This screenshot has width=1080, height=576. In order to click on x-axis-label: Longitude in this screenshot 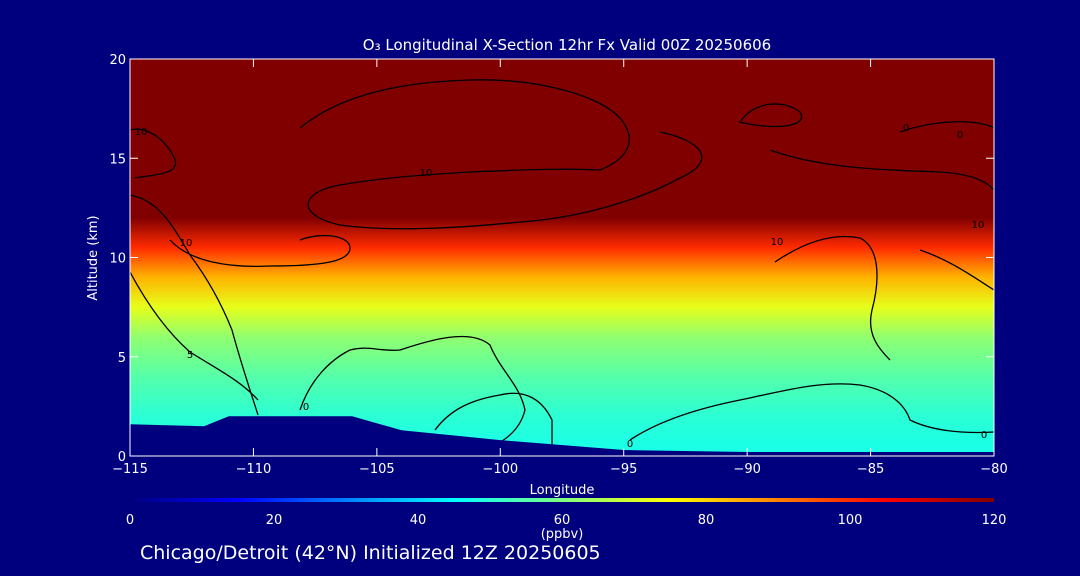, I will do `click(562, 490)`.